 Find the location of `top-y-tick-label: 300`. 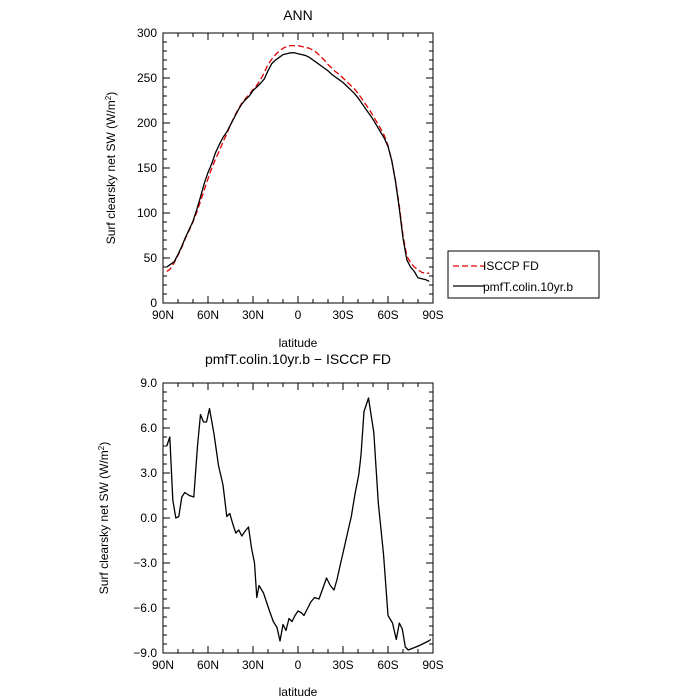

top-y-tick-label: 300 is located at coordinates (147, 33).